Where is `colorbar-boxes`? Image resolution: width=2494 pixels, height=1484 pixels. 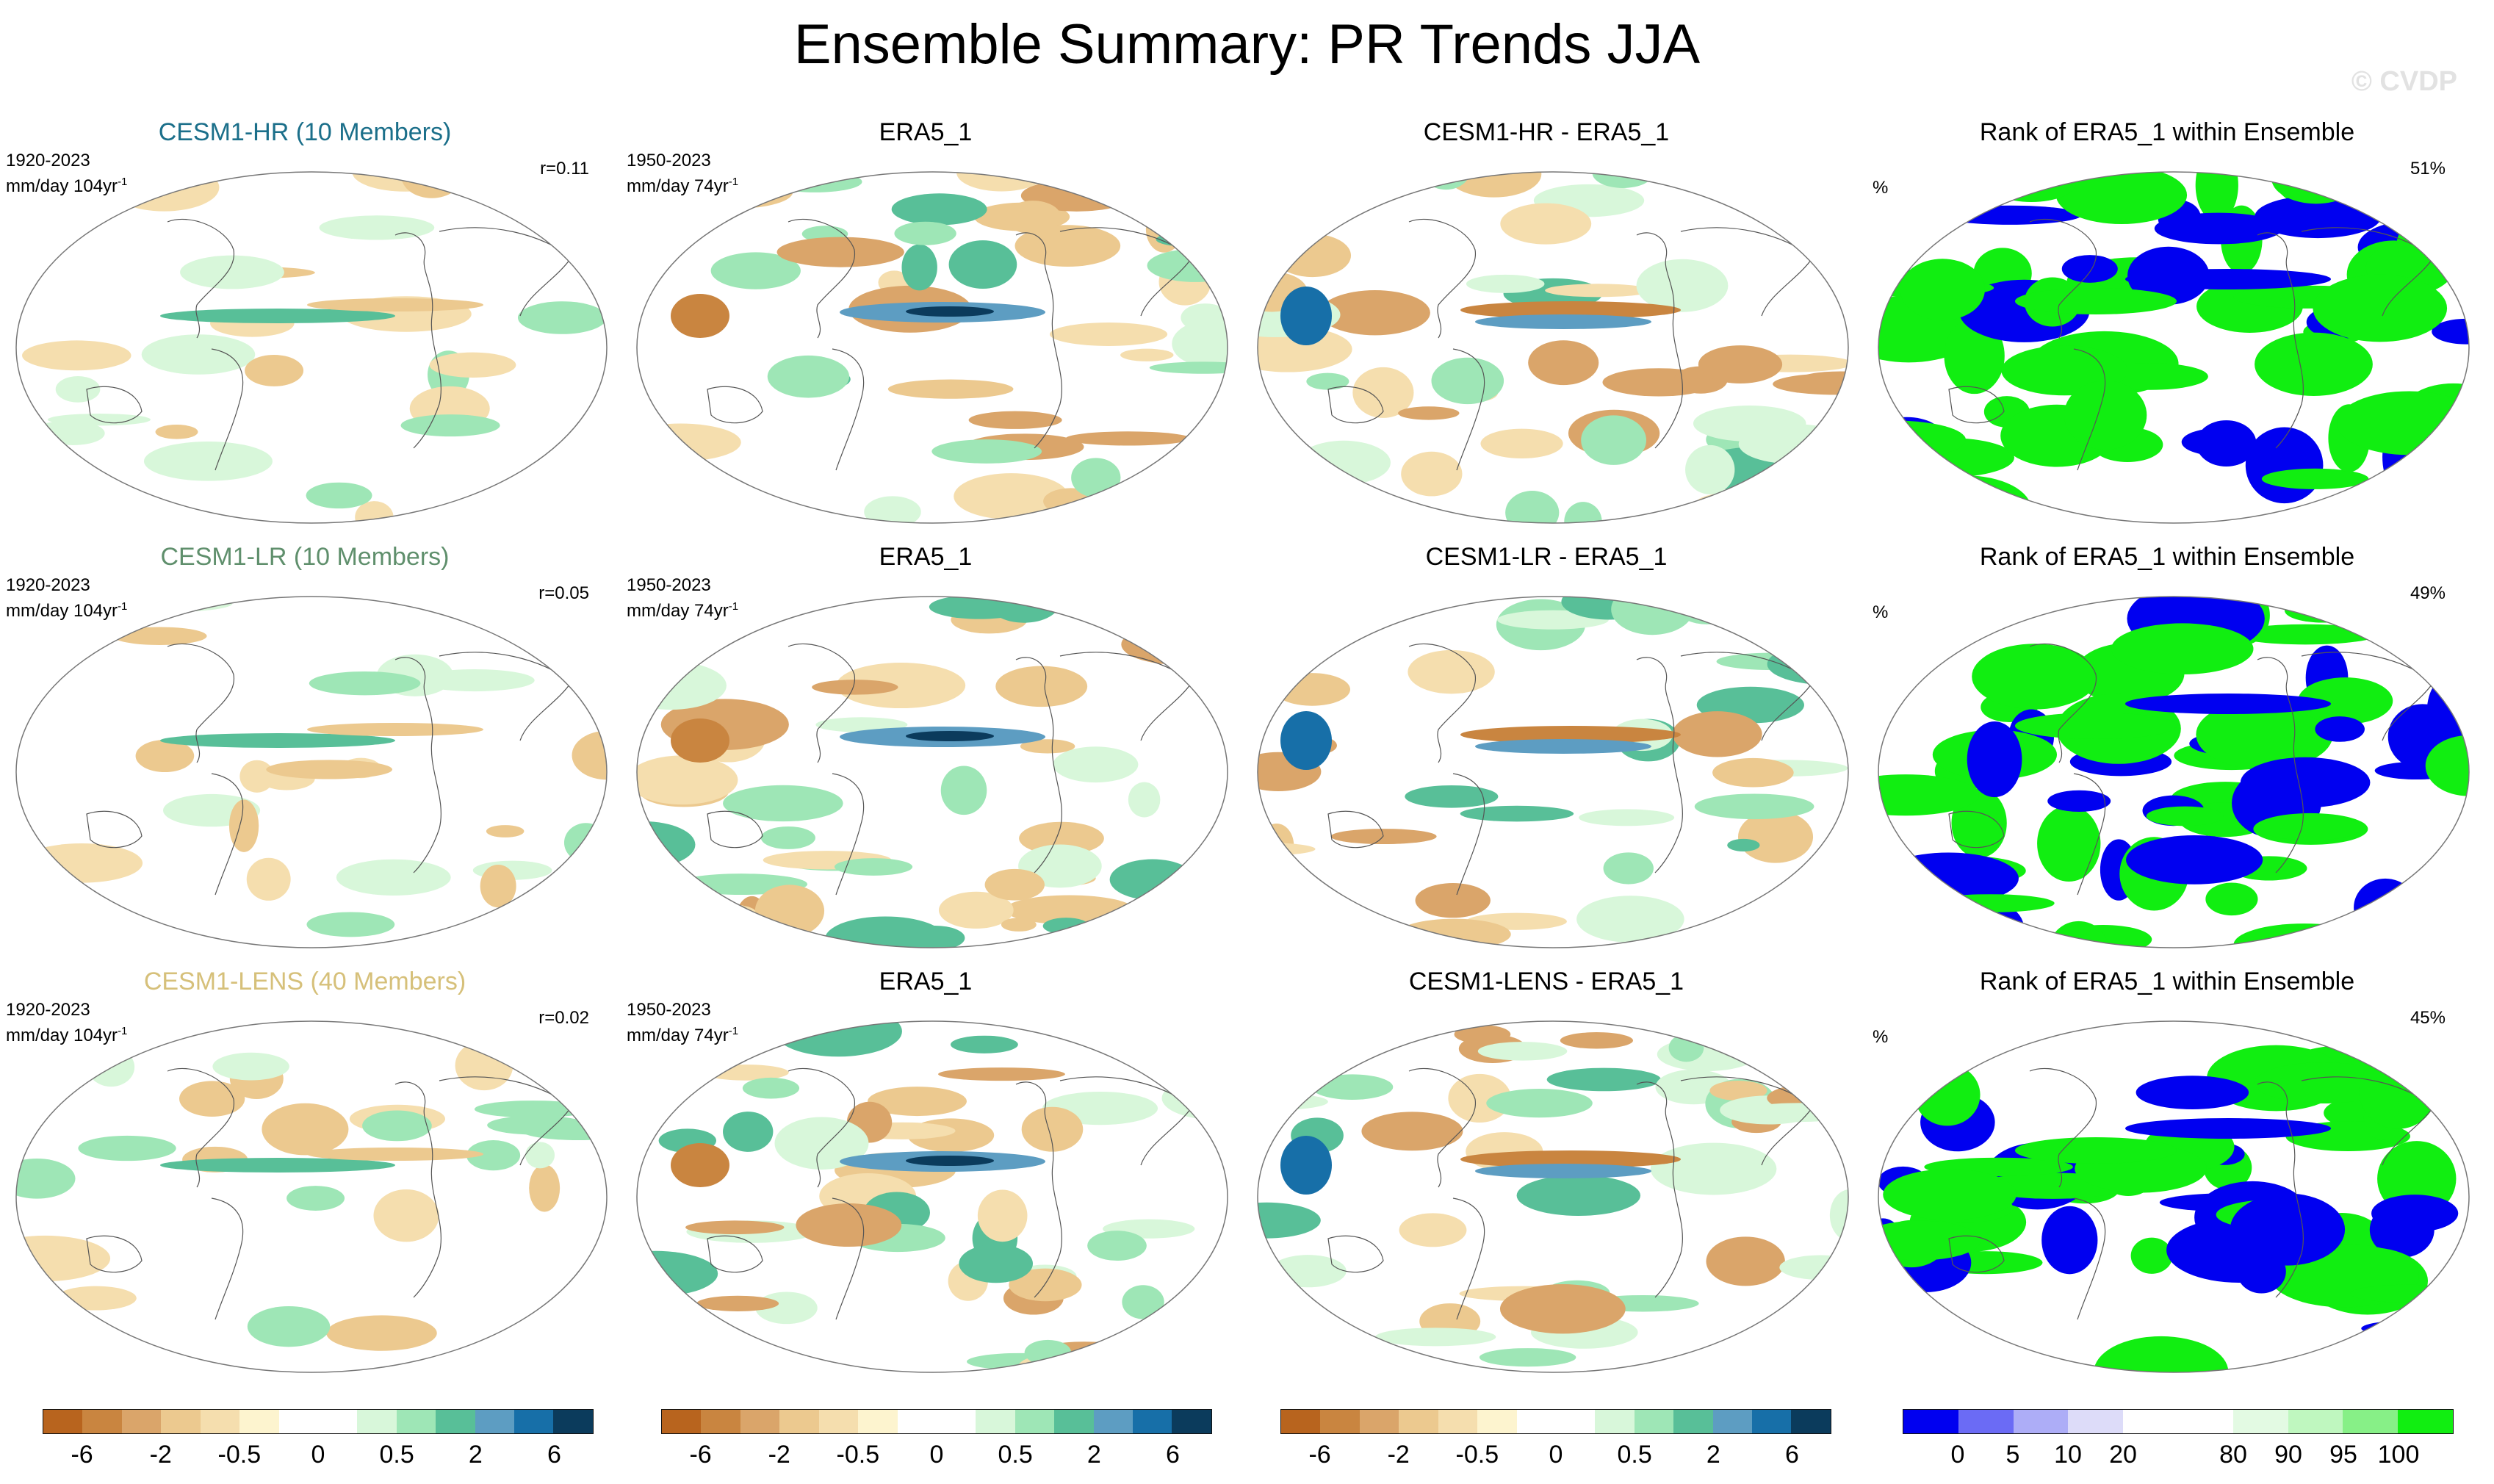
colorbar-boxes is located at coordinates (937, 1421).